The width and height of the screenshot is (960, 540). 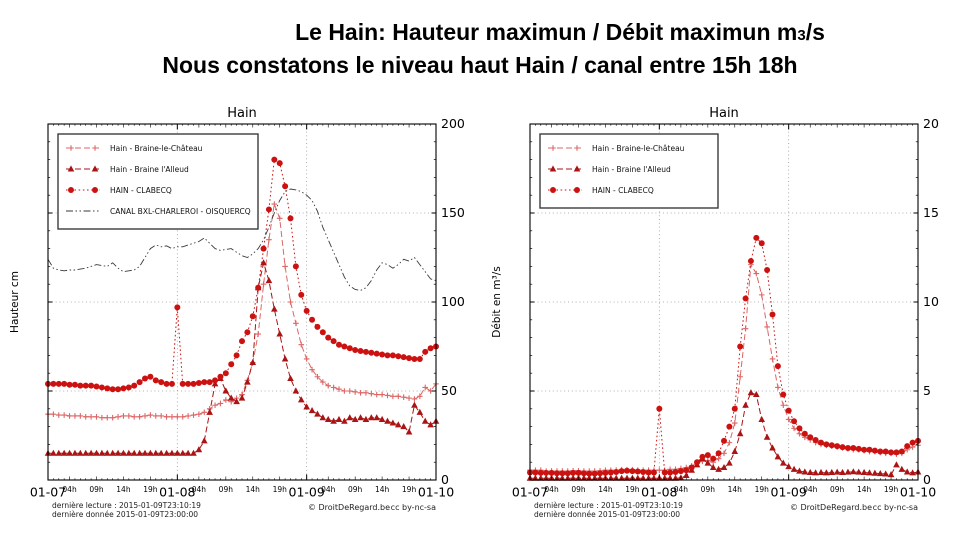 What do you see at coordinates (453, 301) in the screenshot?
I see `y-tick-label: 100` at bounding box center [453, 301].